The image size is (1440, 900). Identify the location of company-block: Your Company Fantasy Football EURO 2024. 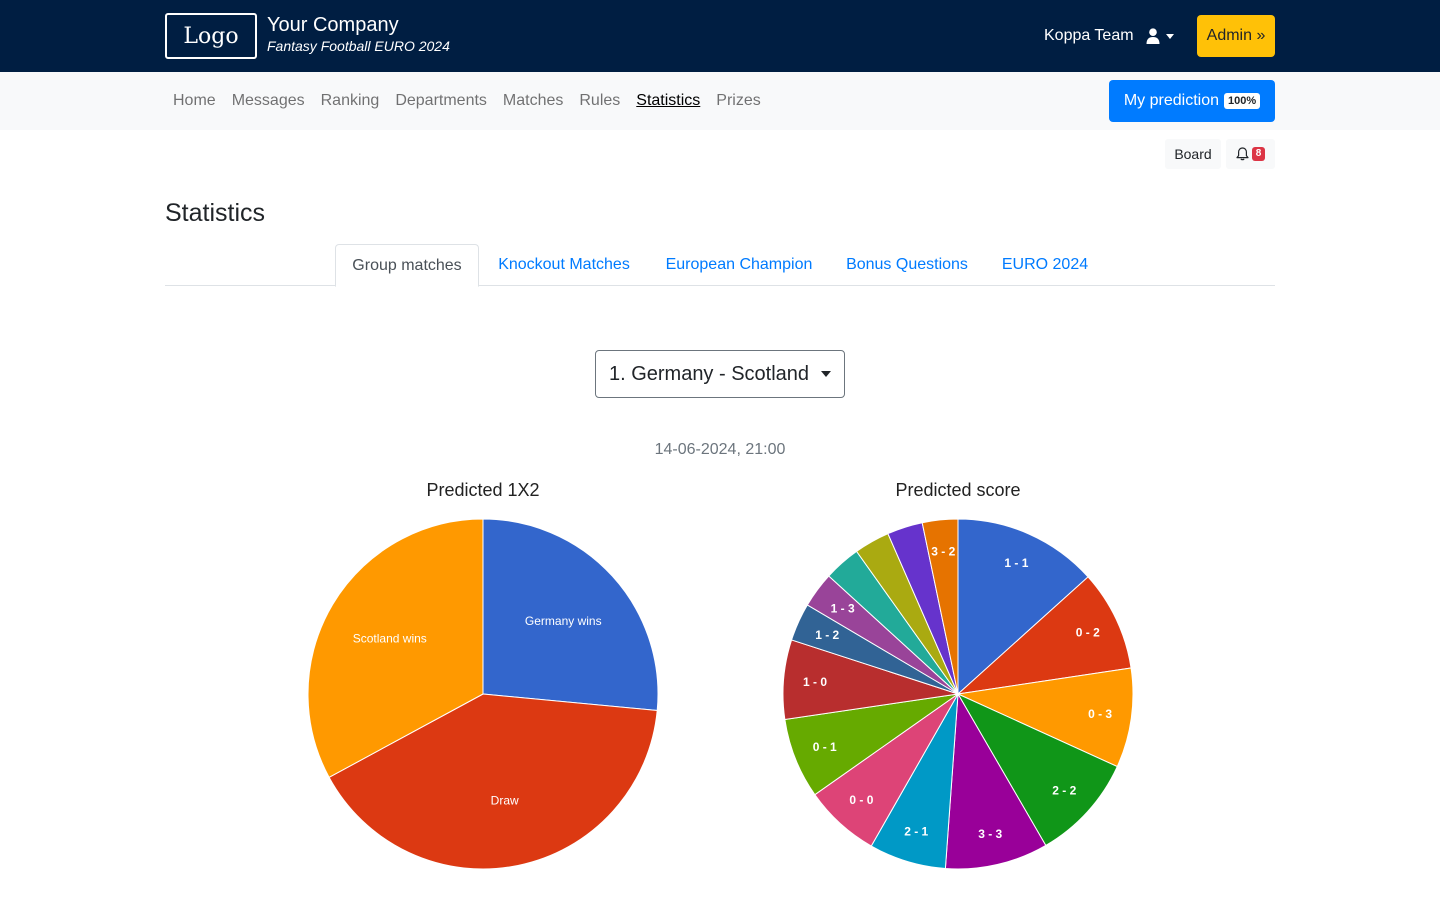
(358, 34).